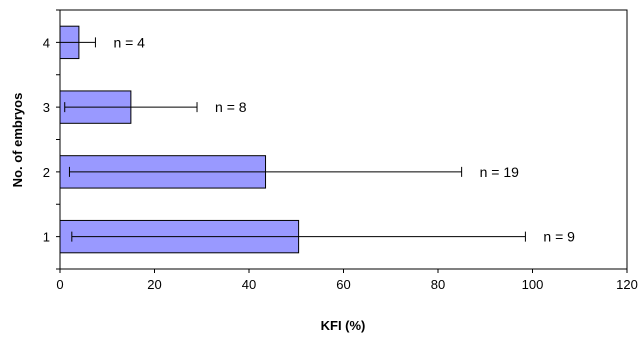 Image resolution: width=641 pixels, height=340 pixels. What do you see at coordinates (627, 284) in the screenshot?
I see `x-tick-label-120: 120` at bounding box center [627, 284].